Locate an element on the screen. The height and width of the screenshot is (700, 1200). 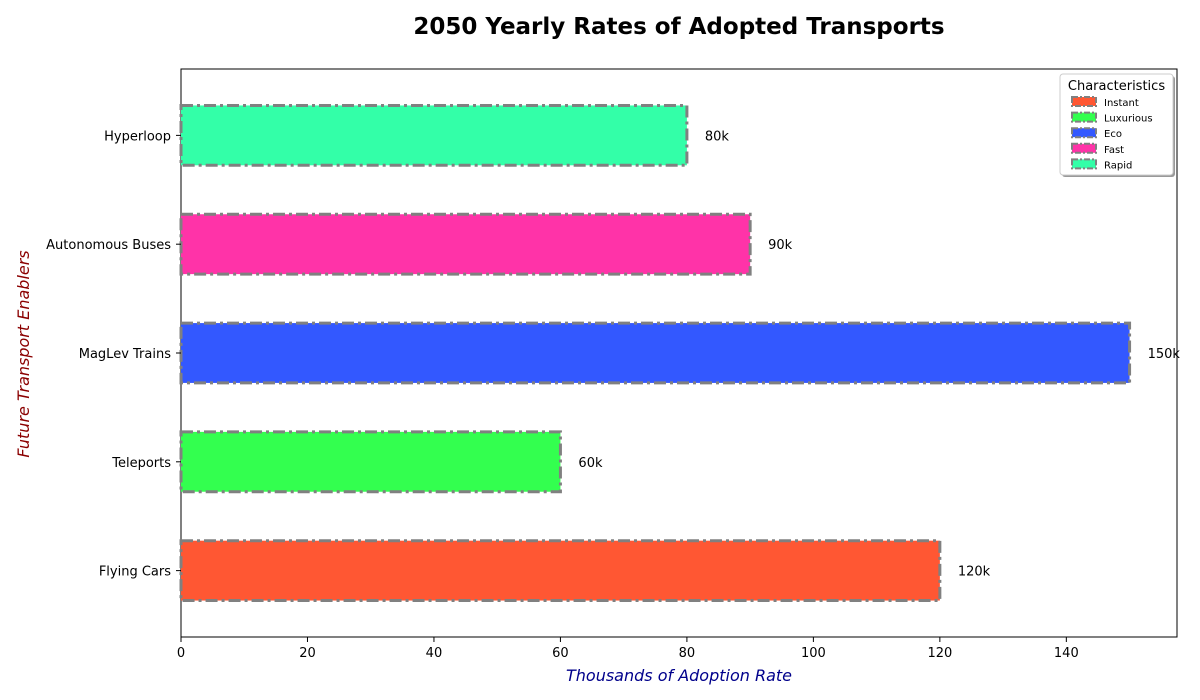
legend-entry: Instant is located at coordinates (1121, 103).